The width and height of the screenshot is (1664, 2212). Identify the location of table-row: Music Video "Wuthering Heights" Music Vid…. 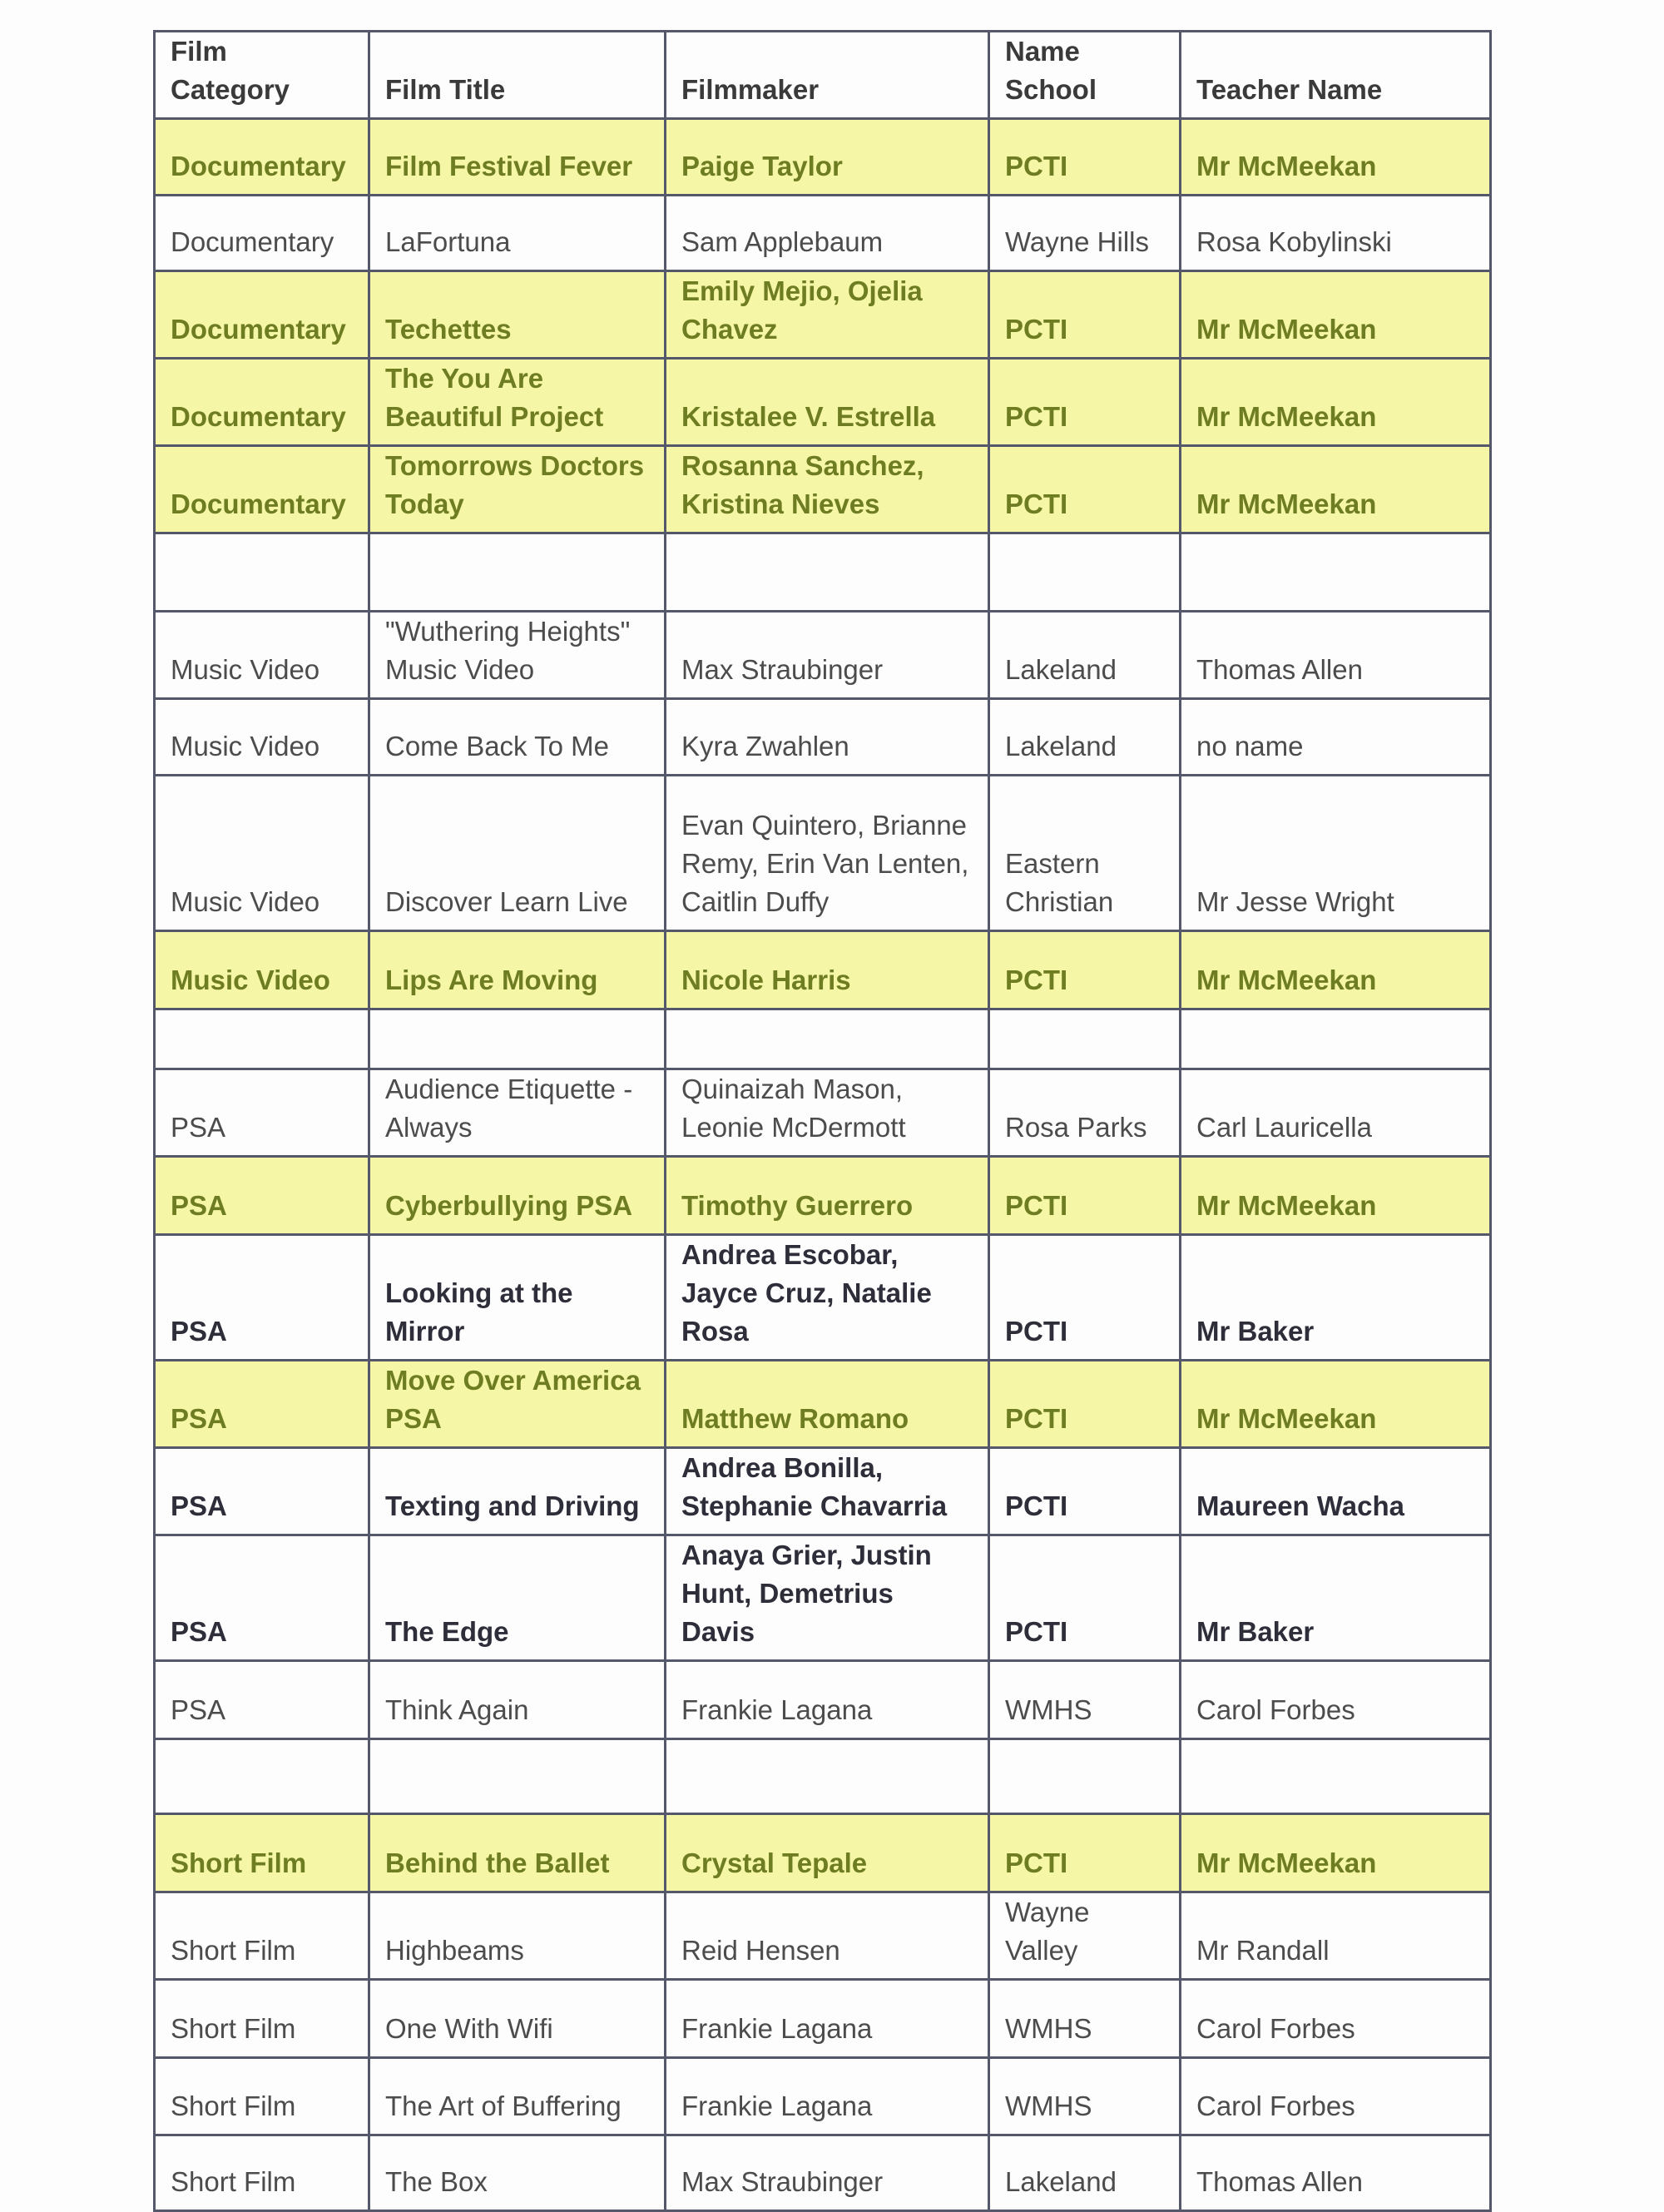
(822, 655).